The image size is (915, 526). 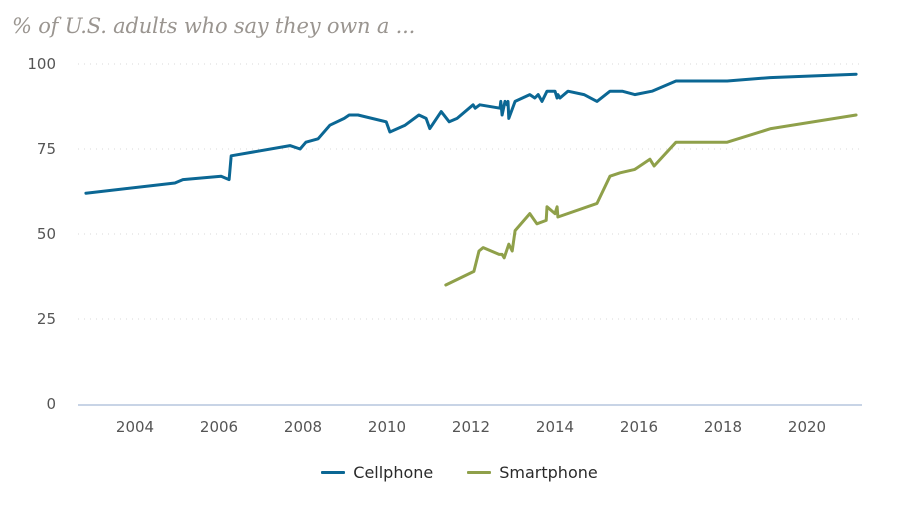 What do you see at coordinates (387, 427) in the screenshot?
I see `x-tick-label: 2010` at bounding box center [387, 427].